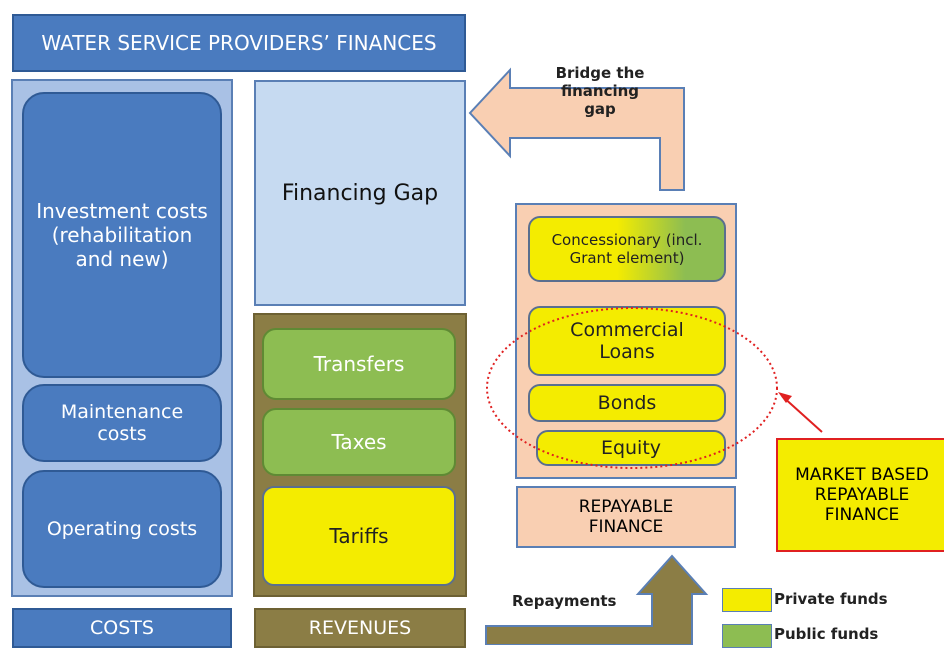 The width and height of the screenshot is (944, 648). What do you see at coordinates (360, 193) in the screenshot?
I see `financing-gap: Financing Gap` at bounding box center [360, 193].